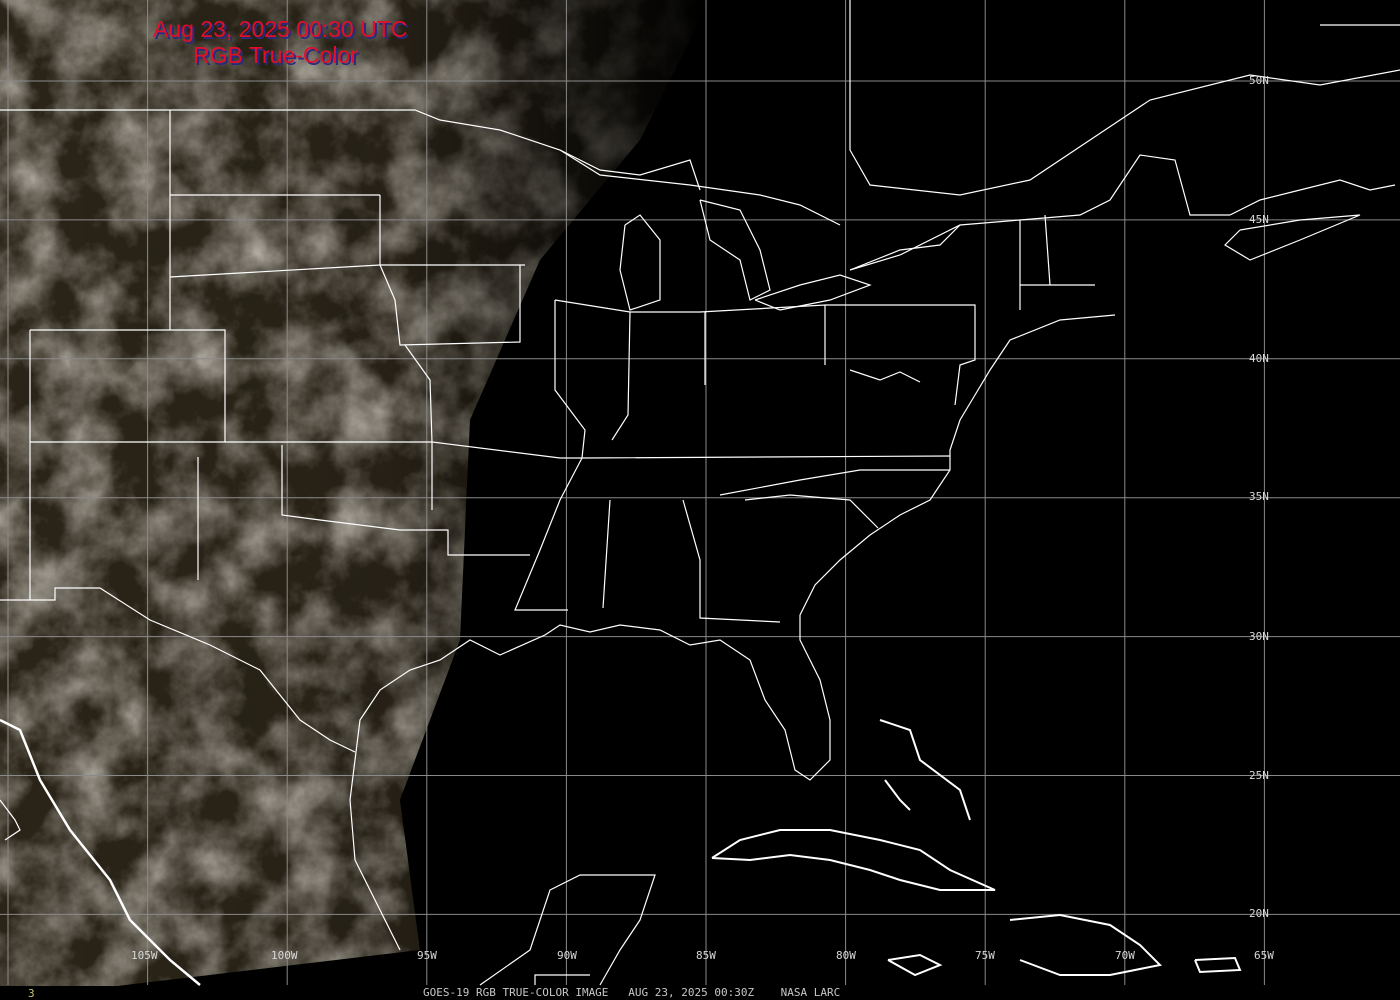  Describe the element at coordinates (567, 955) in the screenshot. I see `lon-label: 90W` at that location.